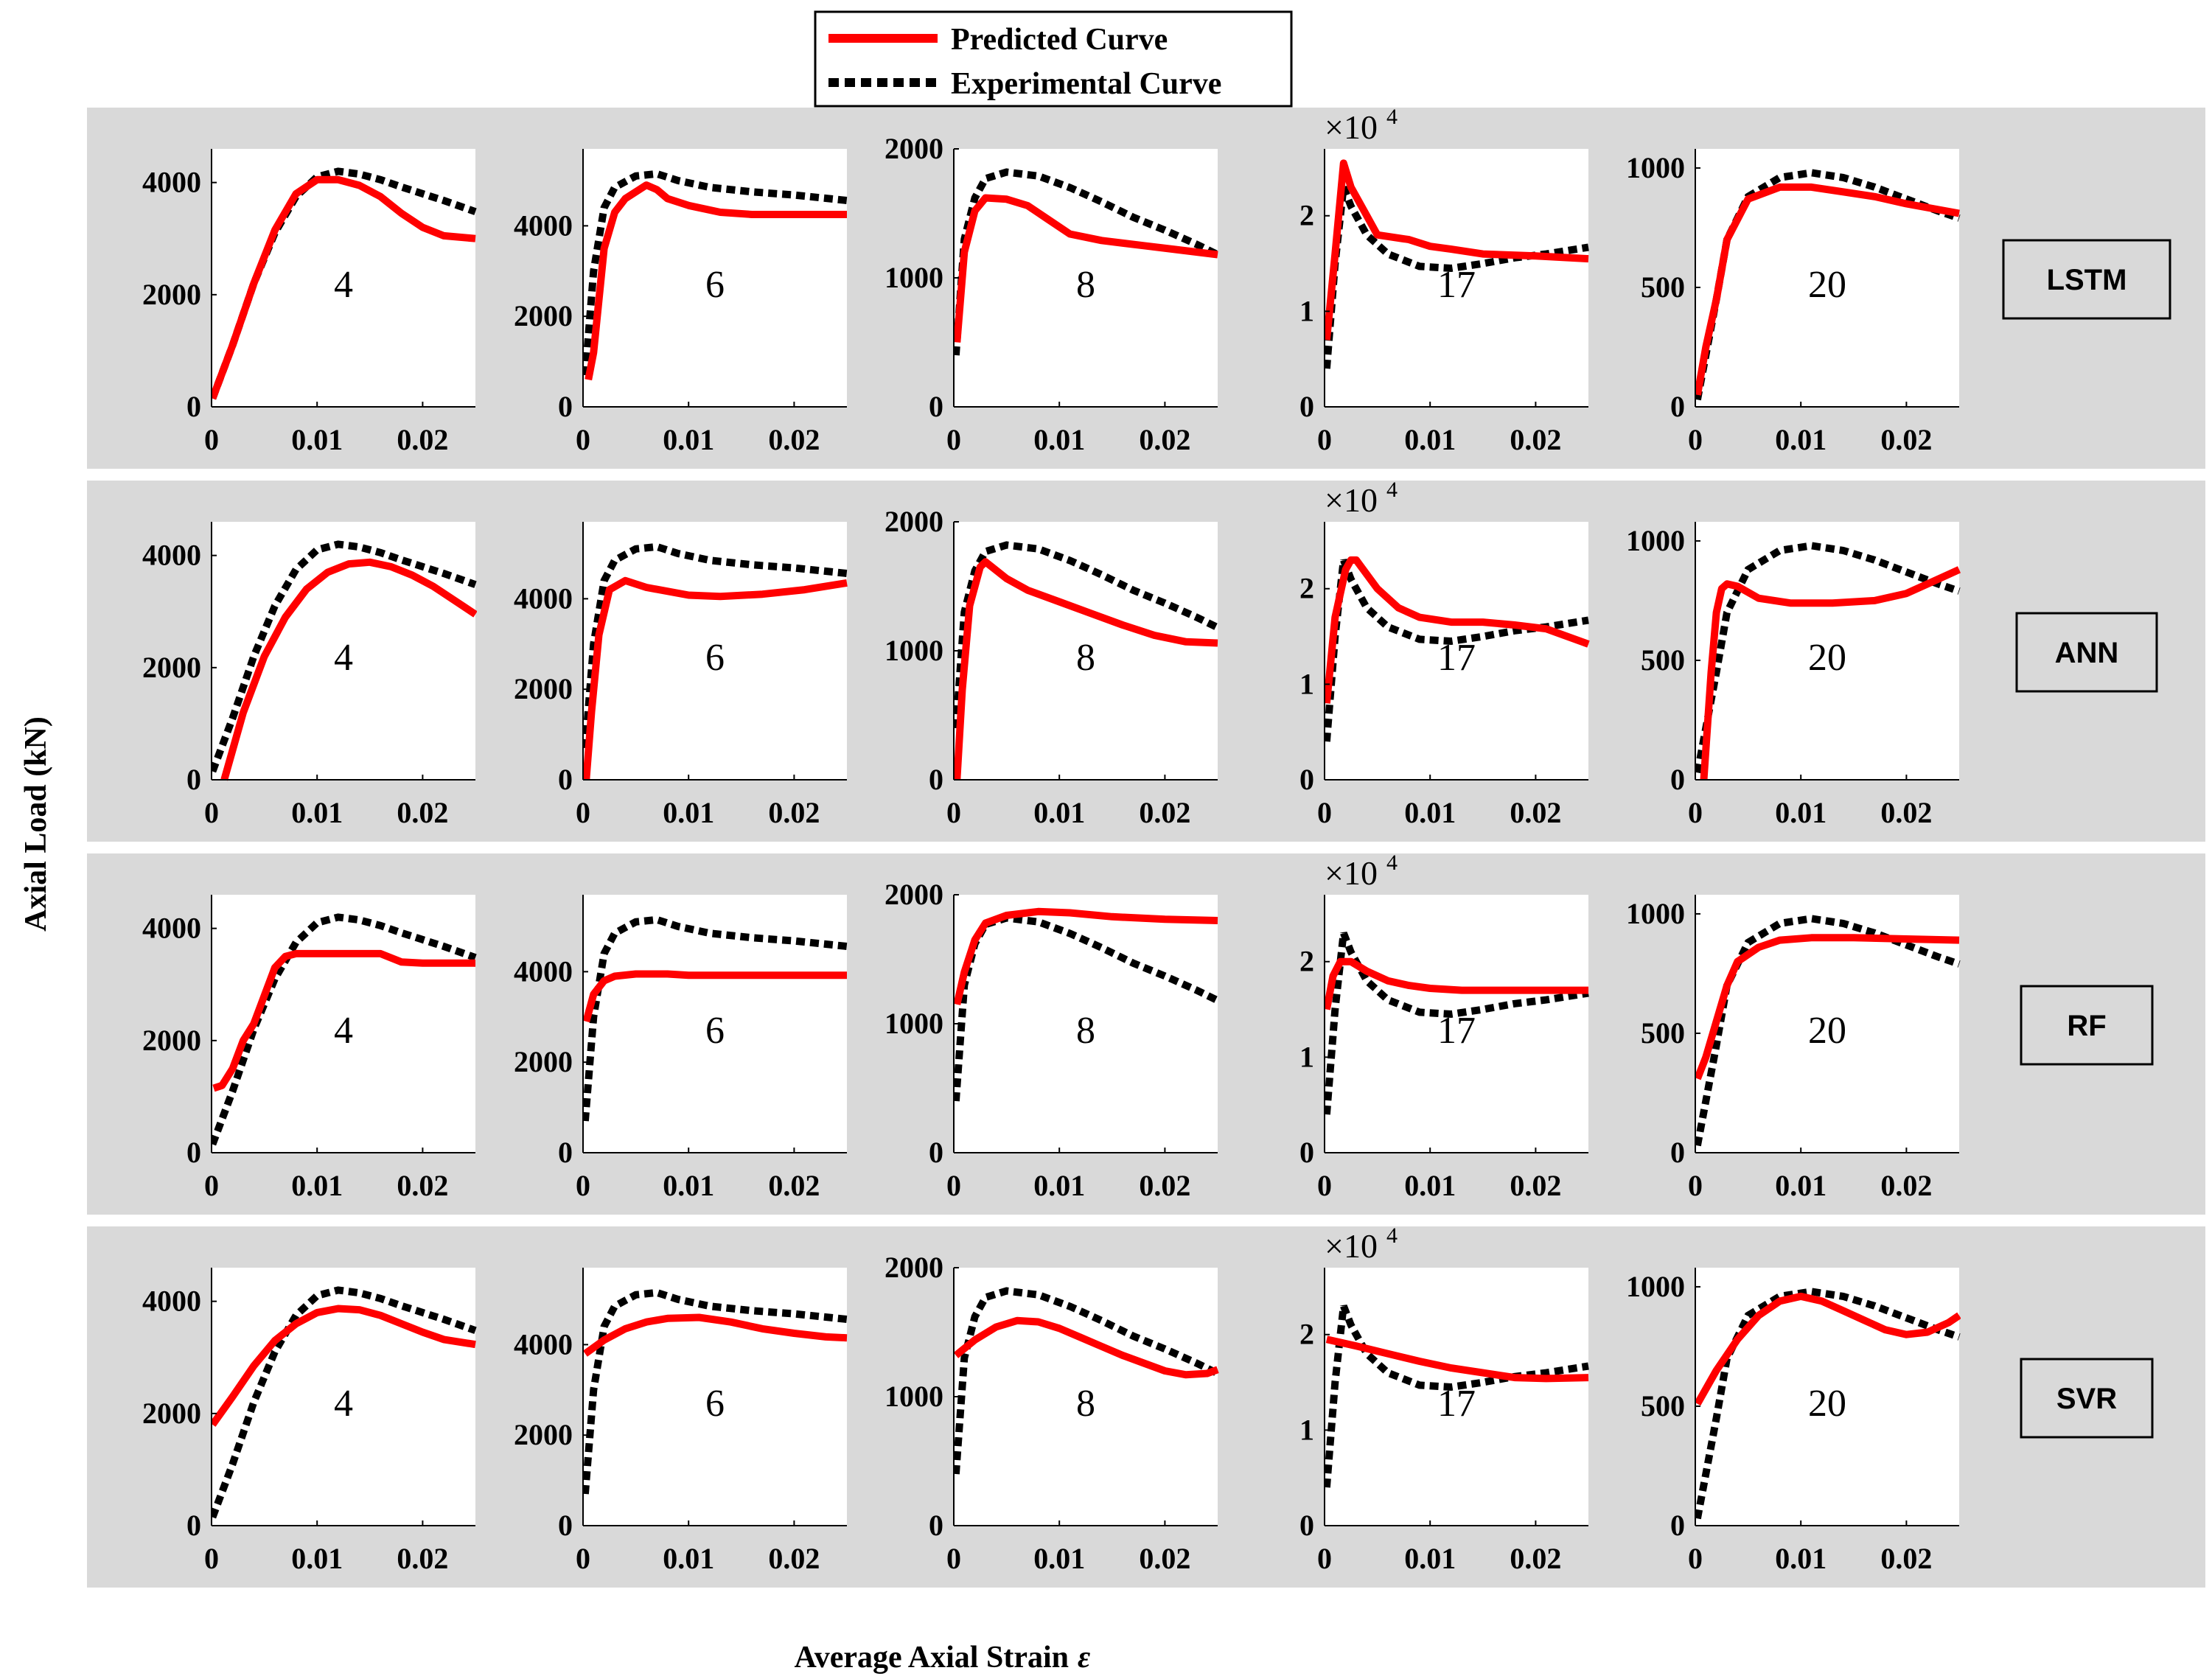 This screenshot has width=2212, height=1676. What do you see at coordinates (1456, 1404) in the screenshot?
I see `specimen-label: 17` at bounding box center [1456, 1404].